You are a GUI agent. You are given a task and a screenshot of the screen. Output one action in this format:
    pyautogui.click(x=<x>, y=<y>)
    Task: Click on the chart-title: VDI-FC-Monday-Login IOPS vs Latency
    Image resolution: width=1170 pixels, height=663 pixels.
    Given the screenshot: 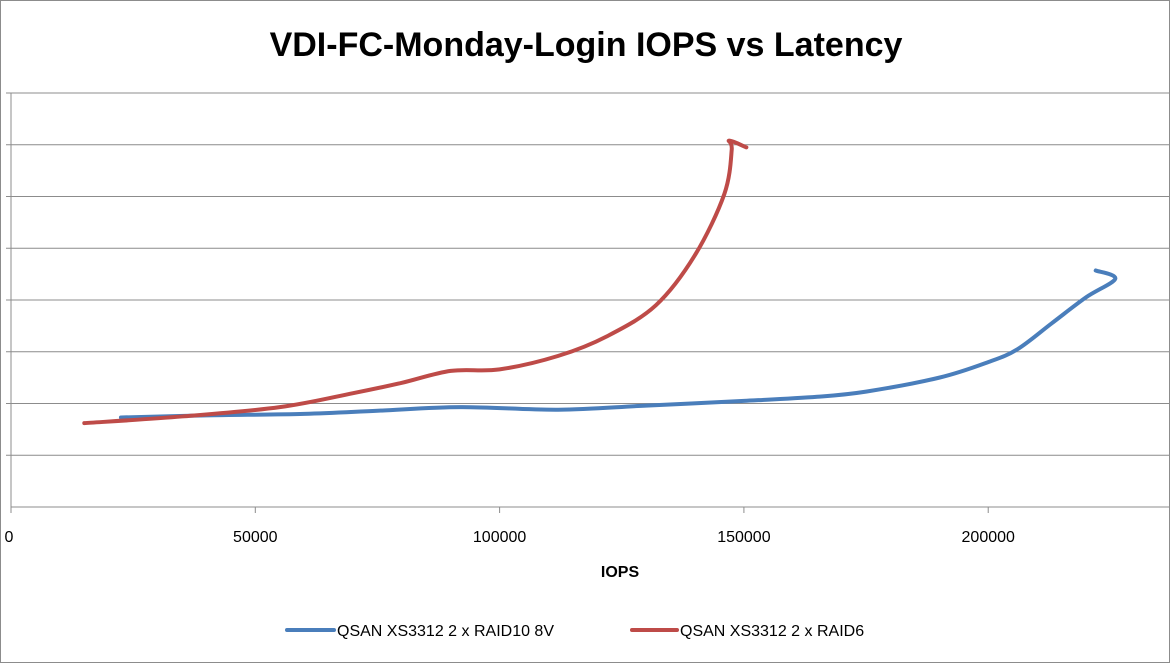 What is the action you would take?
    pyautogui.click(x=586, y=45)
    